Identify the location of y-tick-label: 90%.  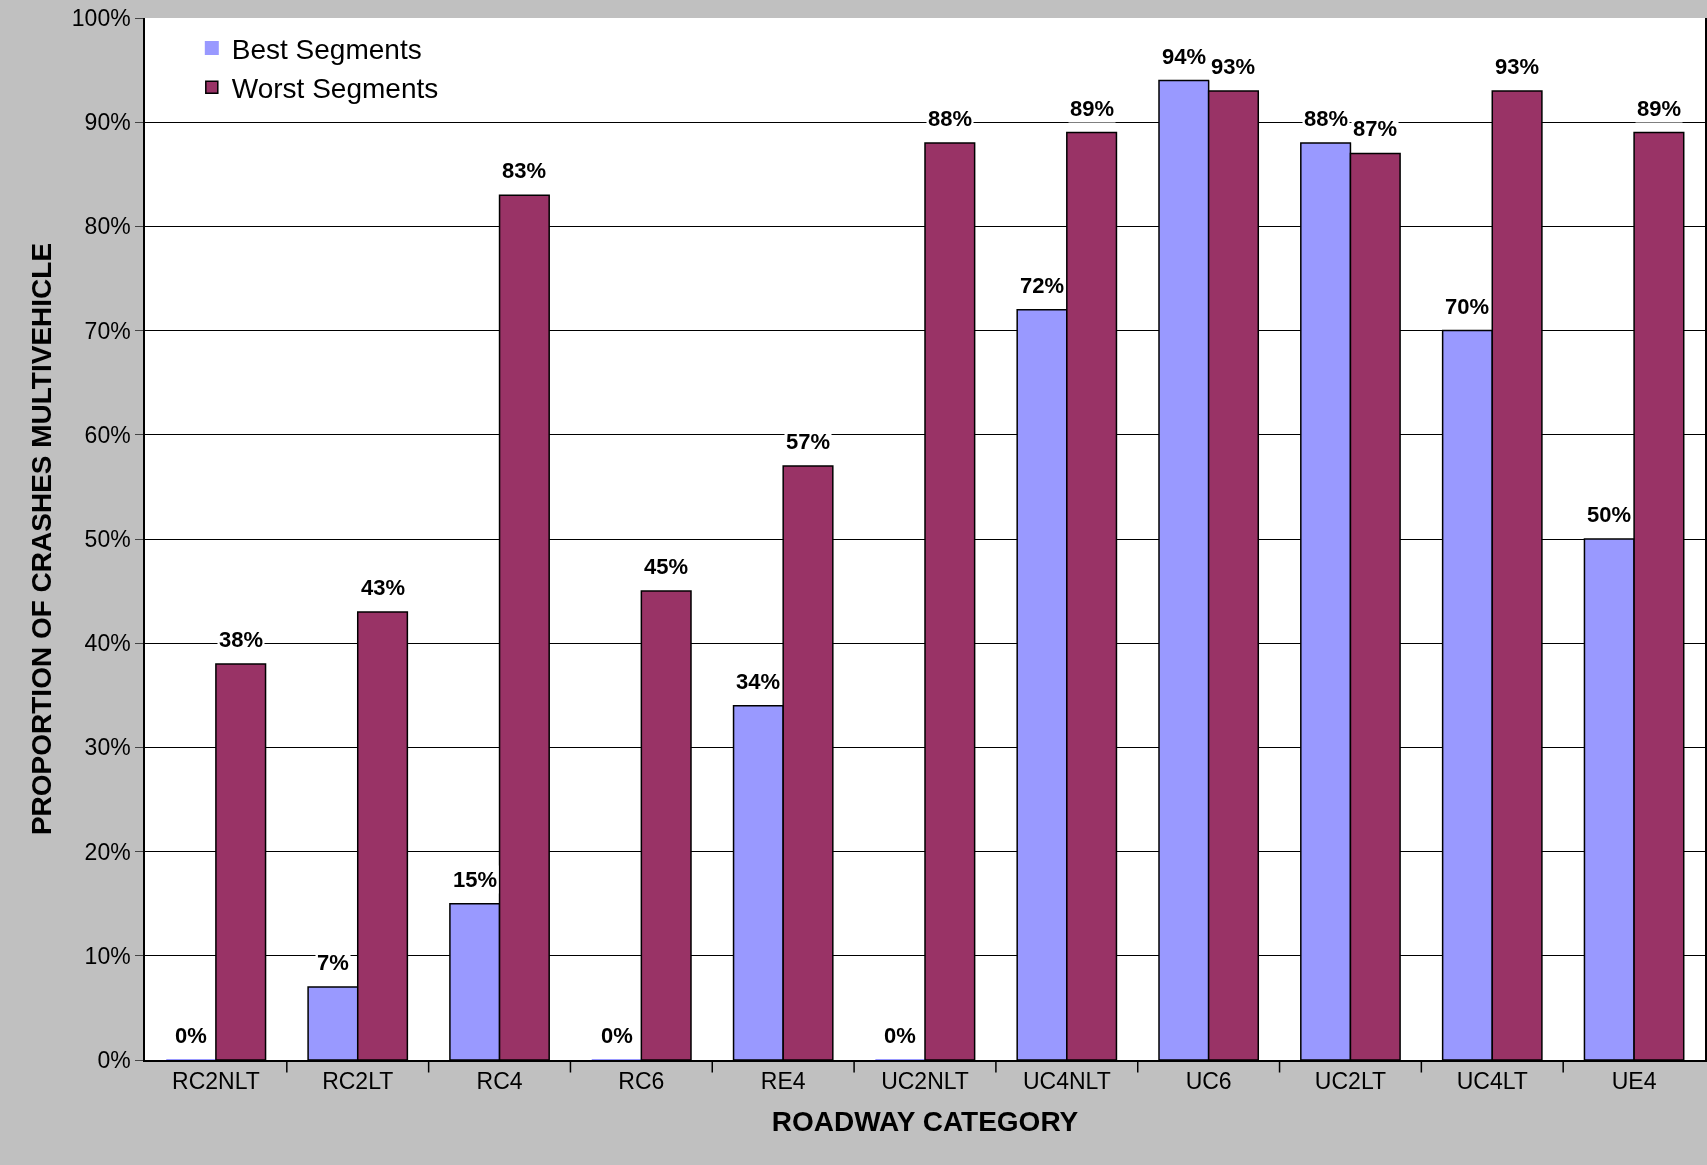
(107, 122).